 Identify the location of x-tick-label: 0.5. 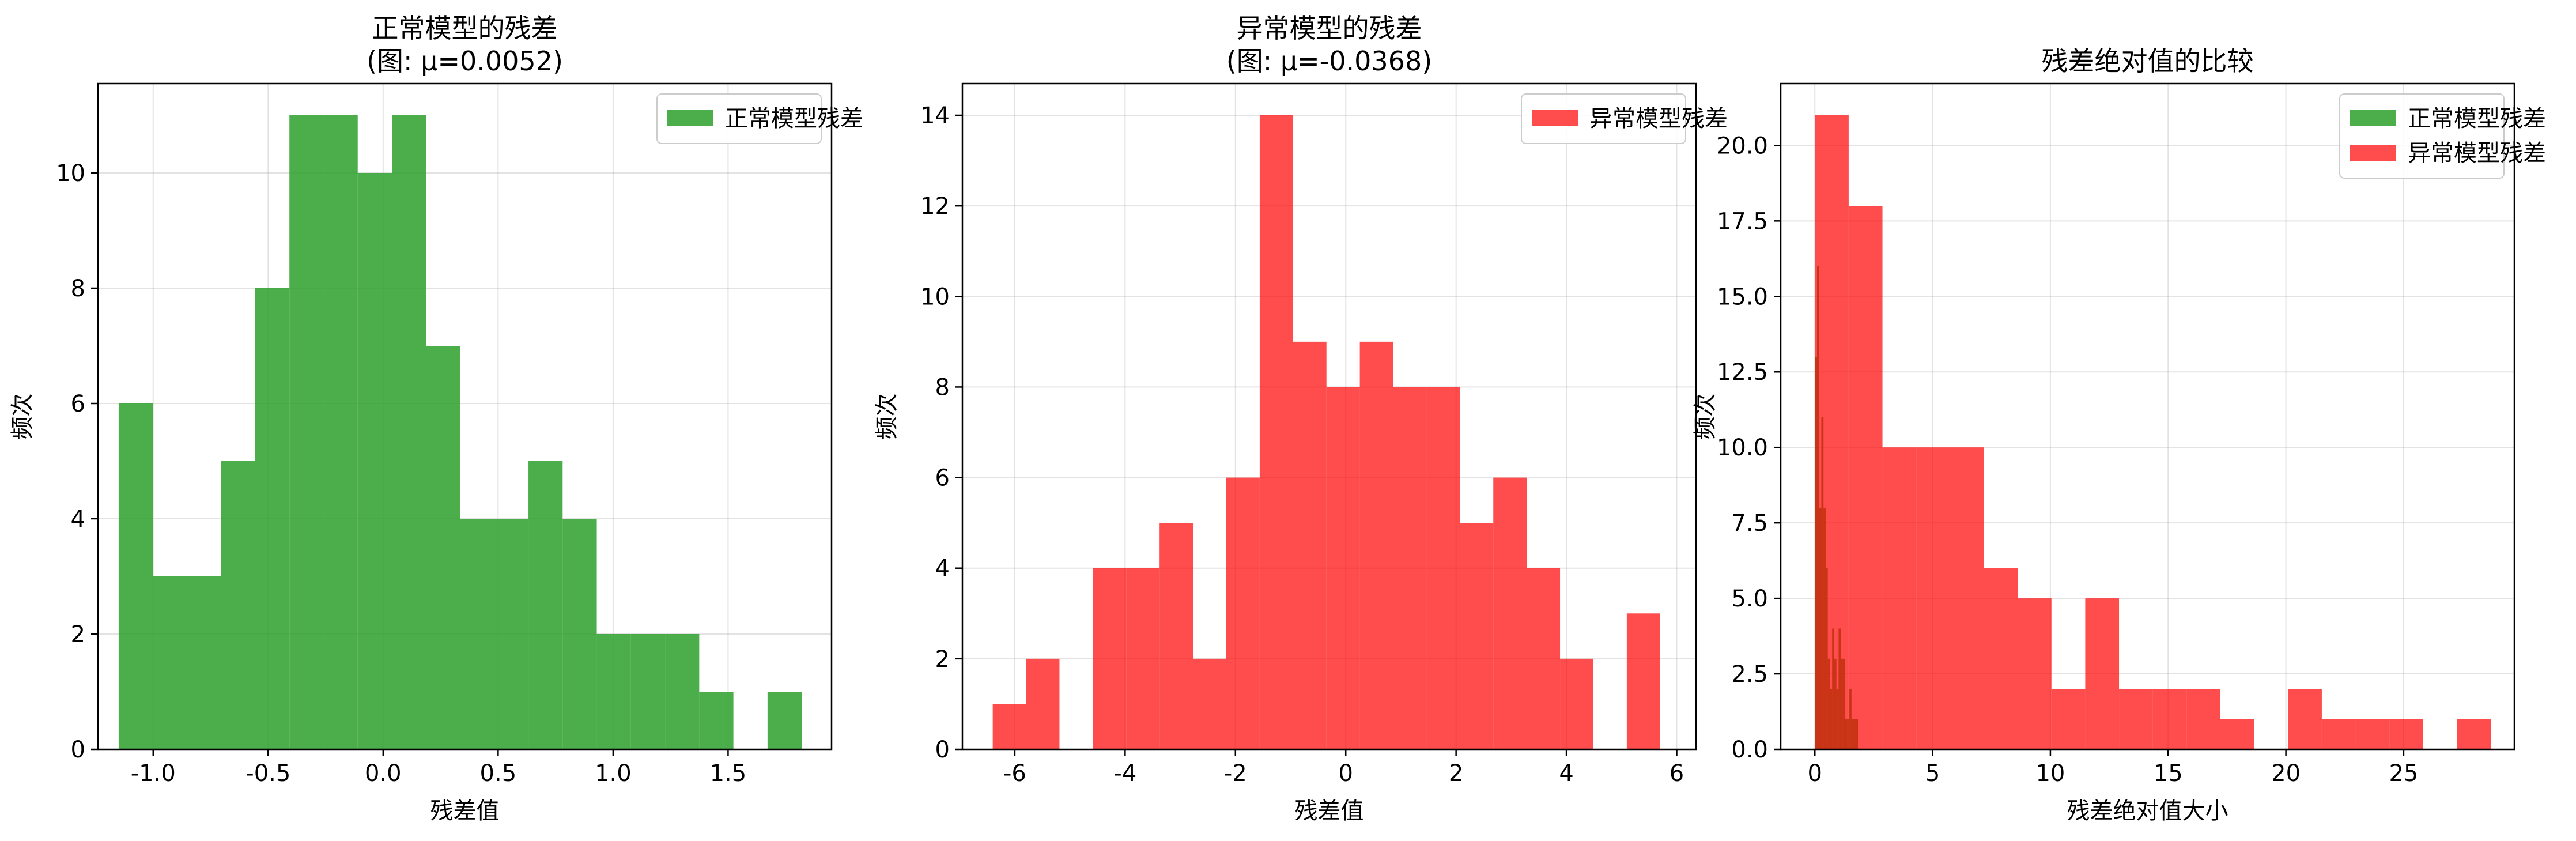
(498, 774).